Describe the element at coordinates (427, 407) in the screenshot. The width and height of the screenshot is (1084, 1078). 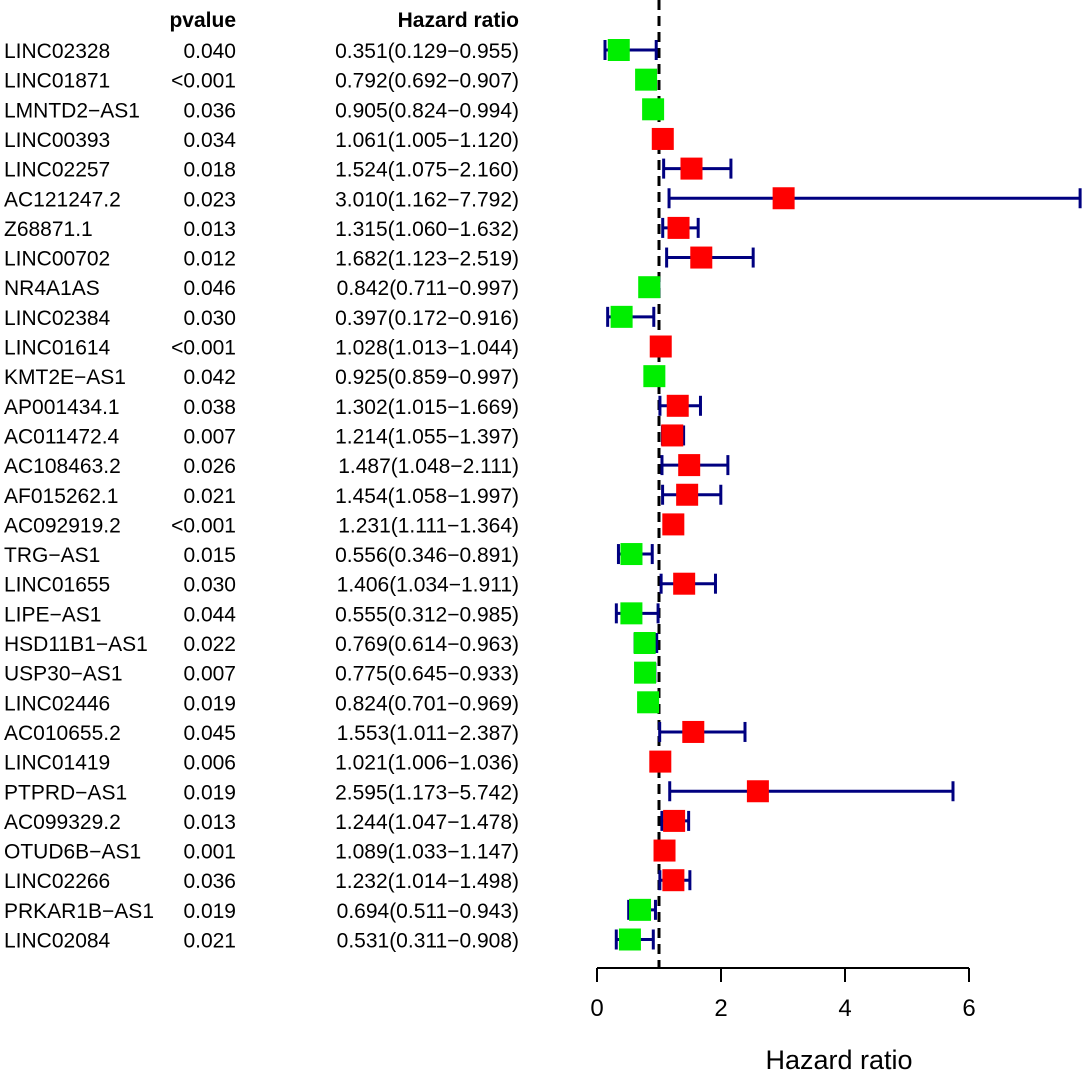
I see `hazard-ratio-cell: 1.302(1.015−1.669)` at that location.